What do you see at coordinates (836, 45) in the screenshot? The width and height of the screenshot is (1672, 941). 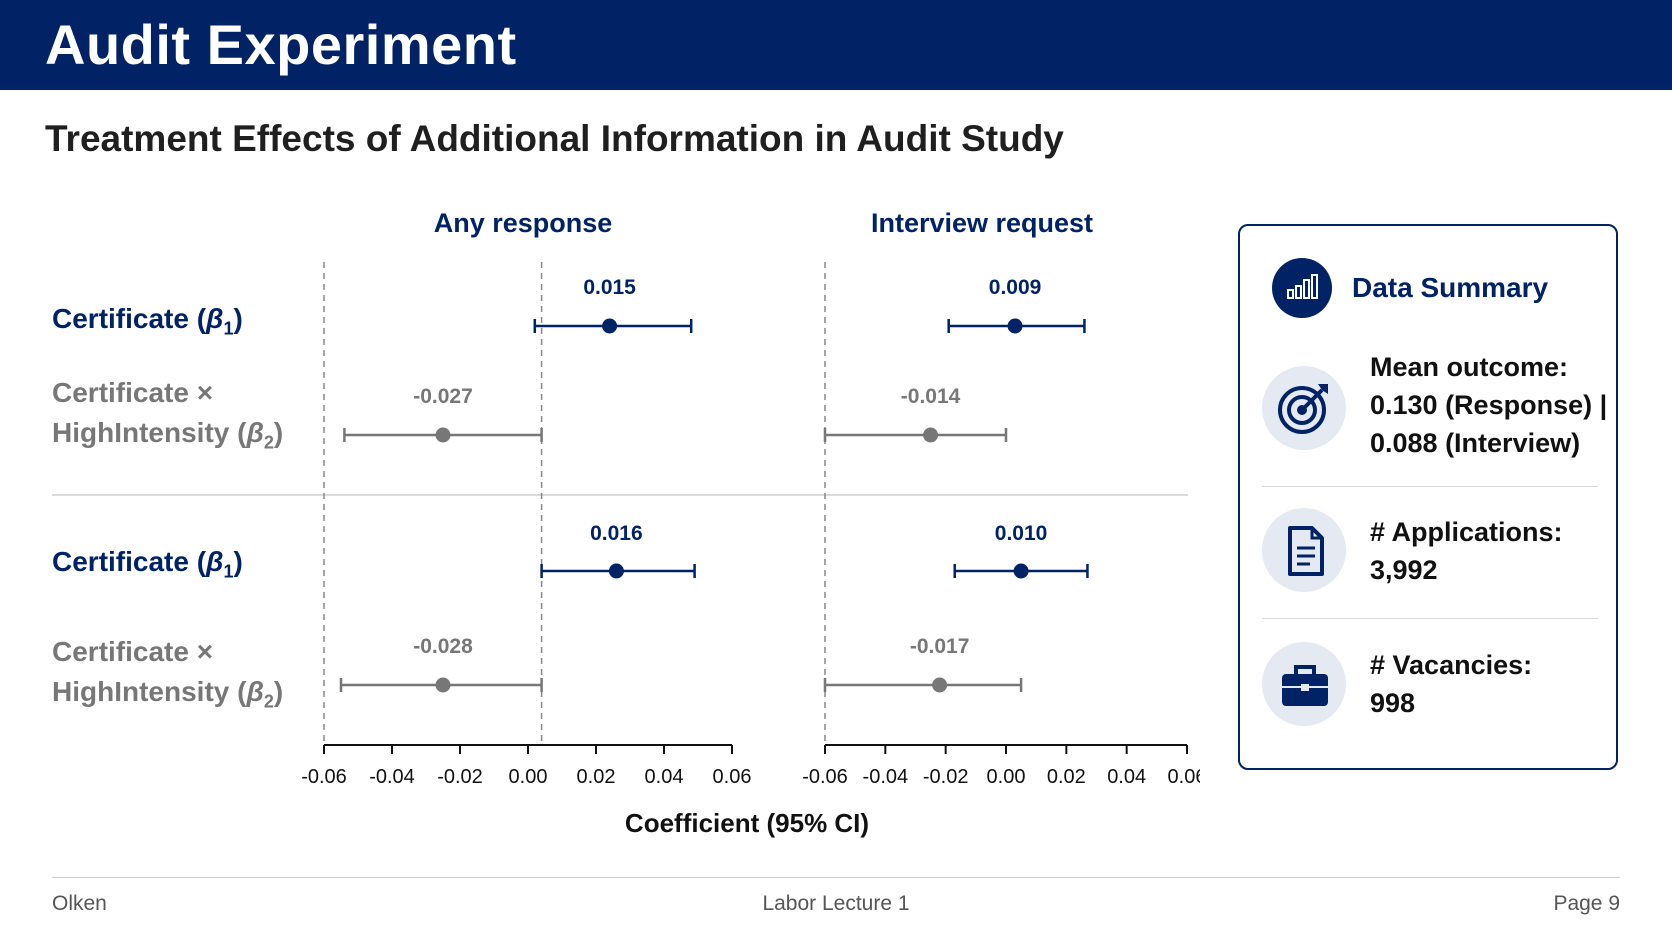 I see `header-bar: Audit Experiment` at bounding box center [836, 45].